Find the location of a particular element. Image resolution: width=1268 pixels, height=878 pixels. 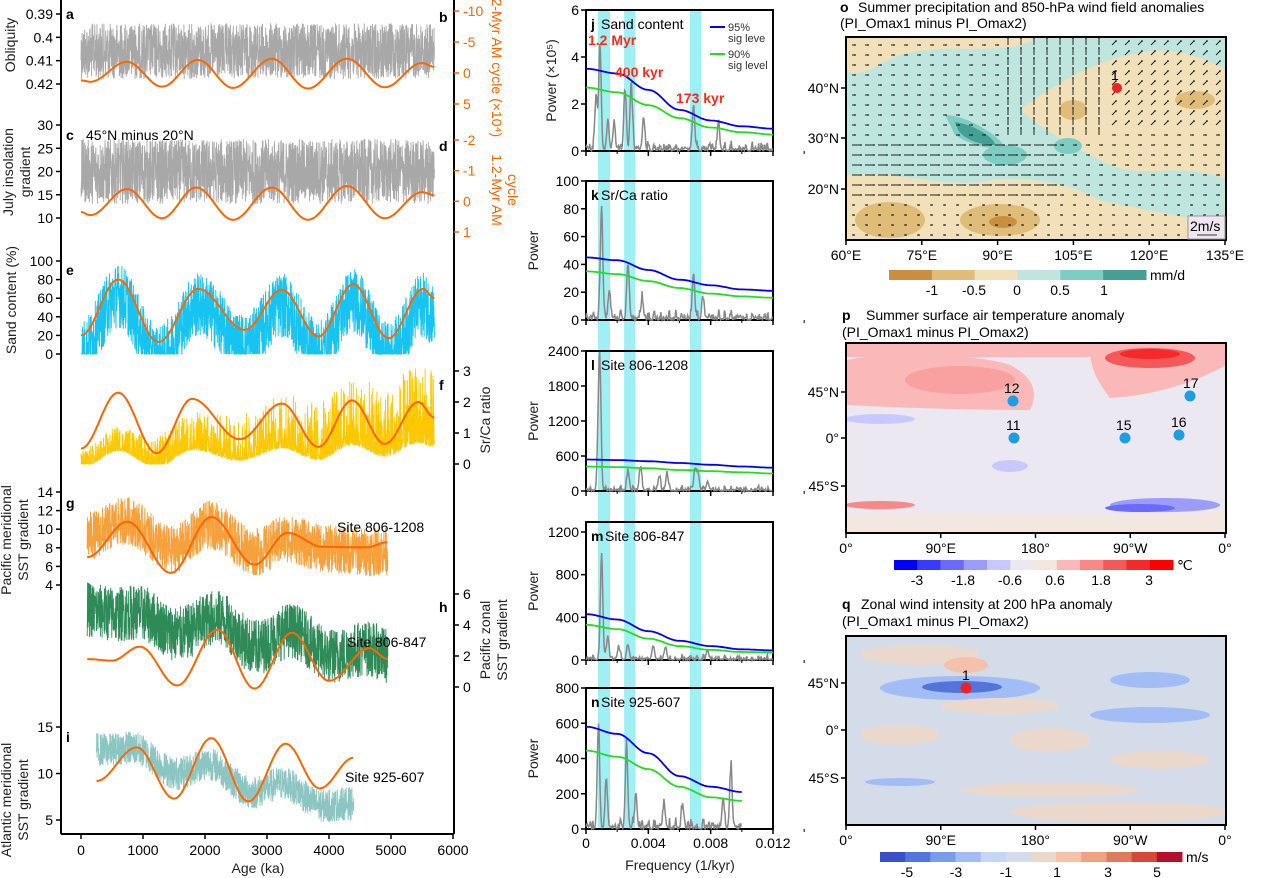

ylabel-g-line2: SST gradient is located at coordinates (23, 540).